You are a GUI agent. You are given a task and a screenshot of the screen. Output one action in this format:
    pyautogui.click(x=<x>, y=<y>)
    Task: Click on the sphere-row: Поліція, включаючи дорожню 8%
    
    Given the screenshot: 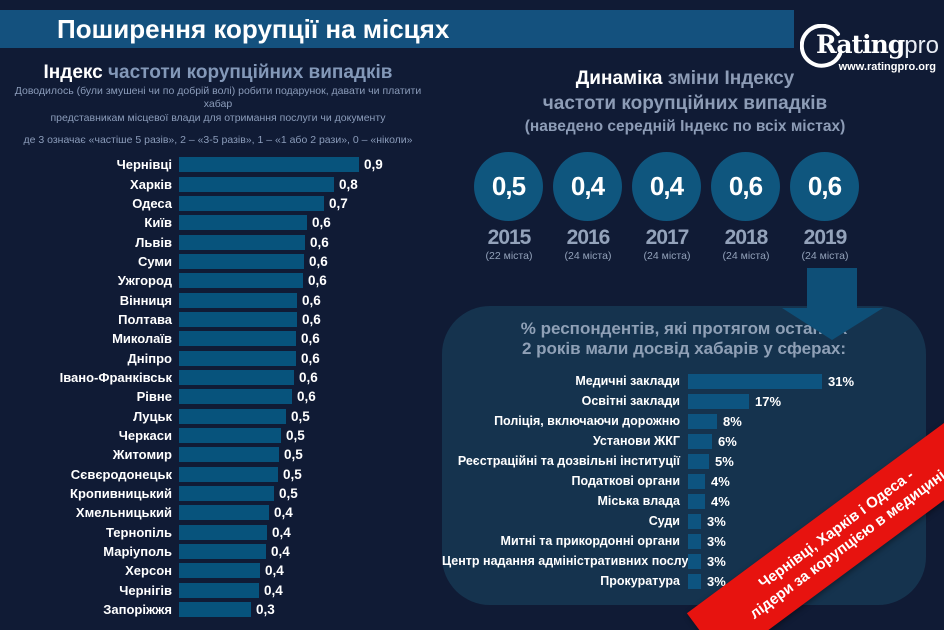 What is the action you would take?
    pyautogui.click(x=684, y=421)
    